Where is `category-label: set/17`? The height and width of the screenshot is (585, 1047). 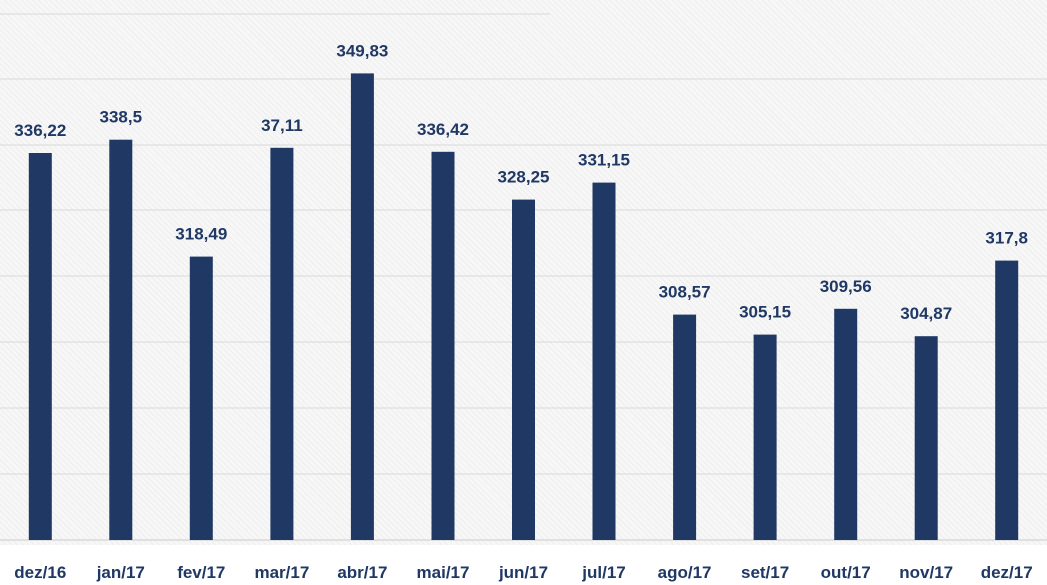
category-label: set/17 is located at coordinates (765, 572).